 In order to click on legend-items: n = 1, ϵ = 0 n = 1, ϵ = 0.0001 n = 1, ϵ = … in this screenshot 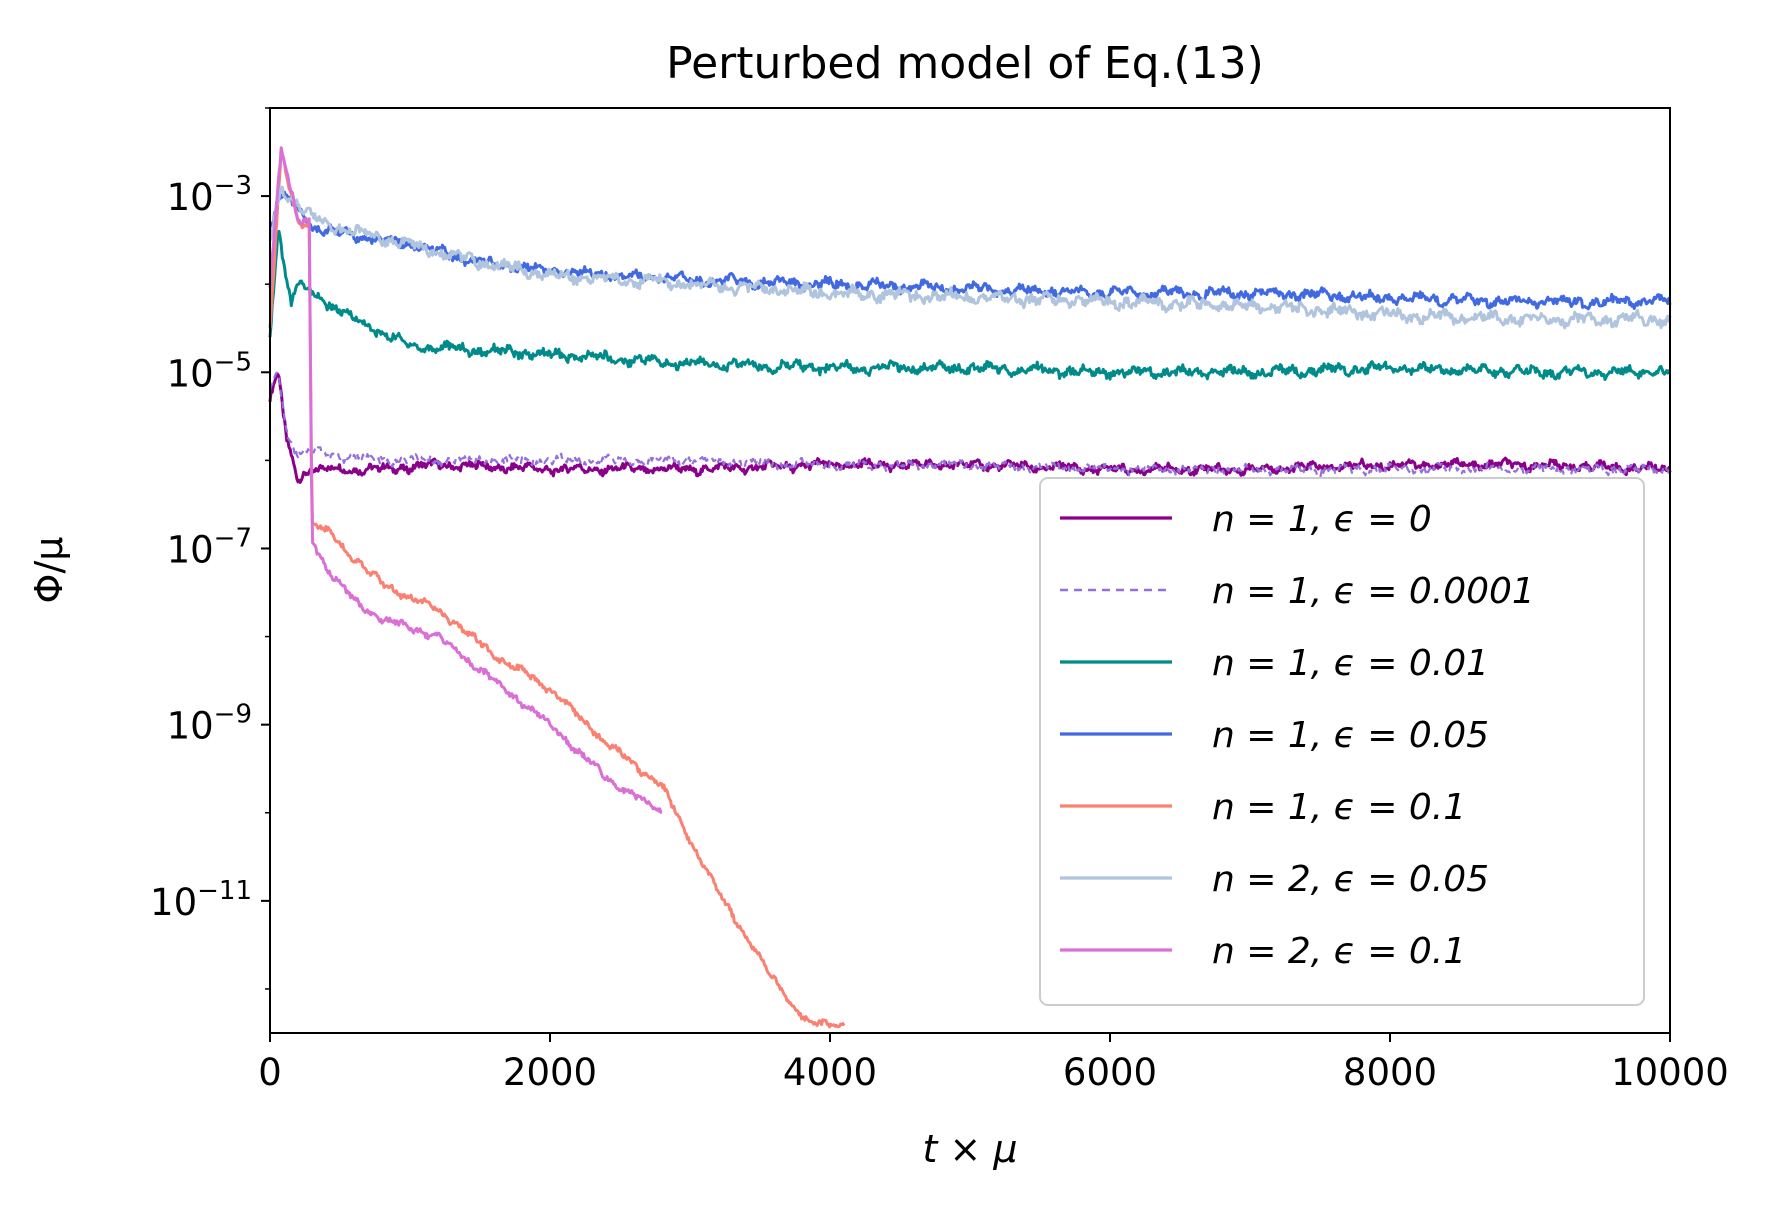, I will do `click(1297, 735)`.